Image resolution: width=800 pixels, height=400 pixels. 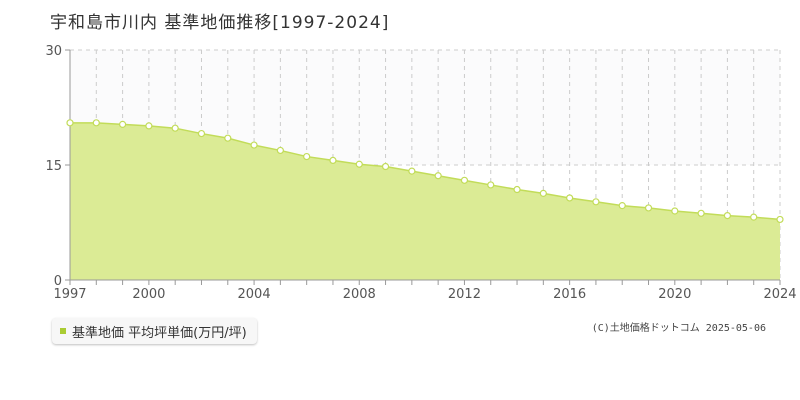 I want to click on legend-label: 基準地価 平均坪単価(万円/坪), so click(x=159, y=333).